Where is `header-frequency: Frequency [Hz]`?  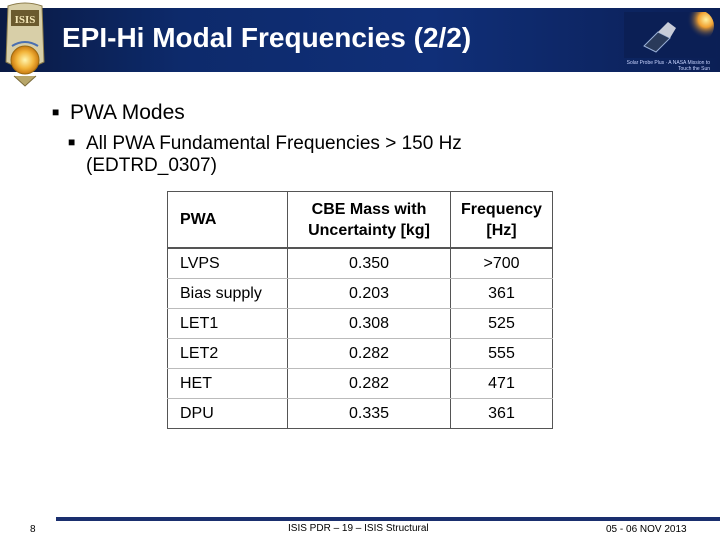
header-frequency: Frequency [Hz] is located at coordinates (501, 220).